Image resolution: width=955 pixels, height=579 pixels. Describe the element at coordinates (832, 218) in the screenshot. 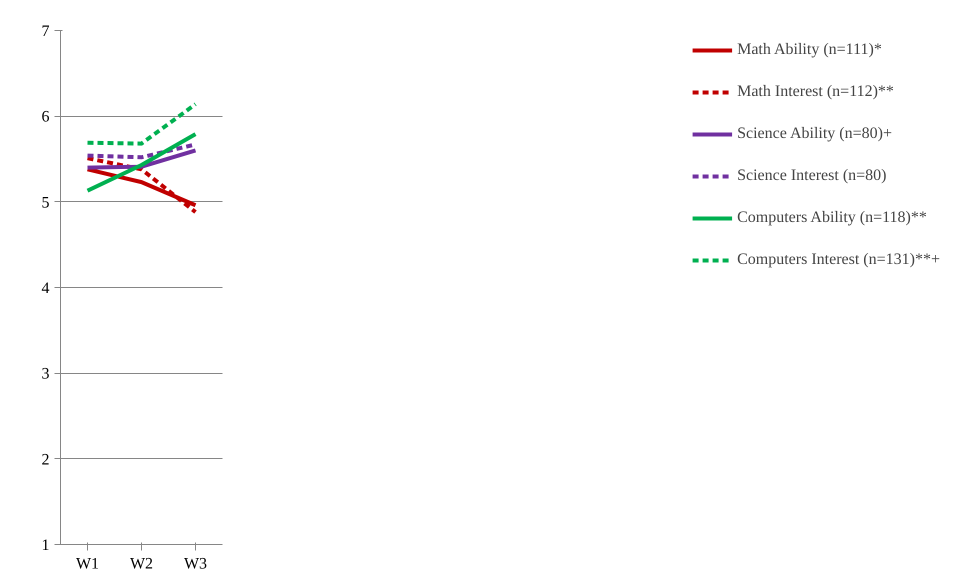

I see `legend-label: Computers Ability (n=118)**` at that location.